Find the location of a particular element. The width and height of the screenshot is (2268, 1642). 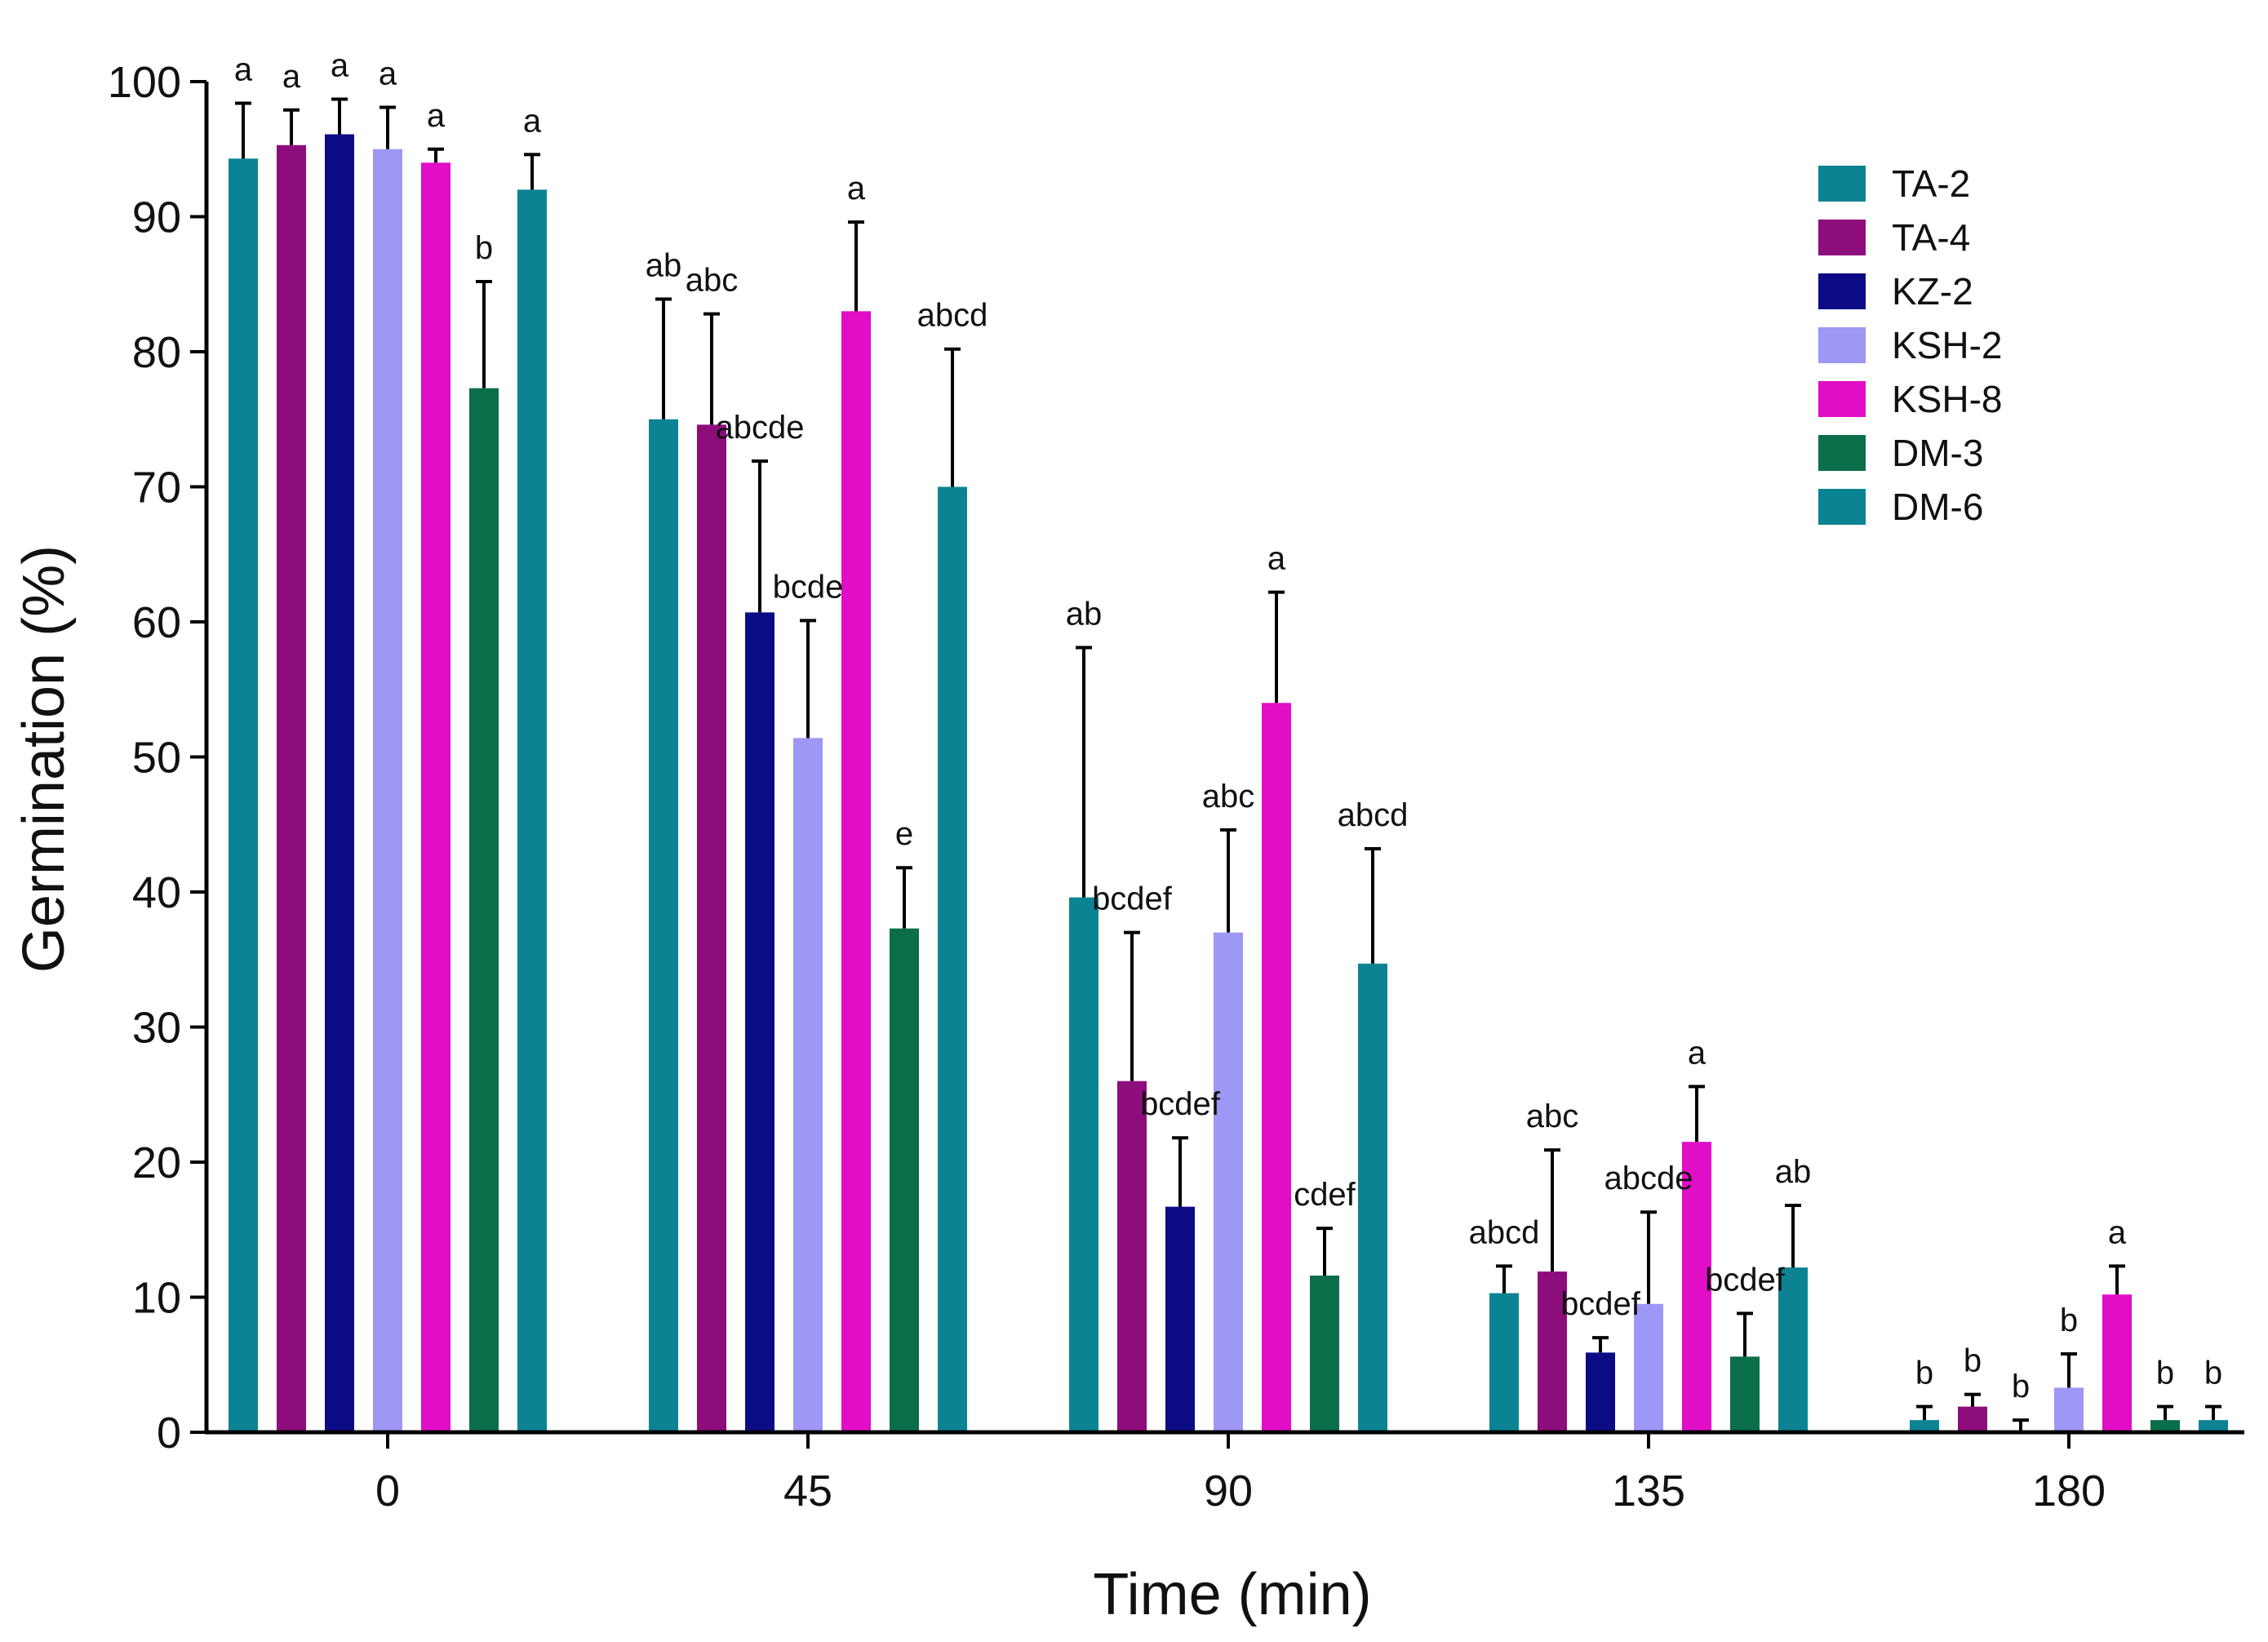

bar-ta-4-t0 is located at coordinates (291, 788).